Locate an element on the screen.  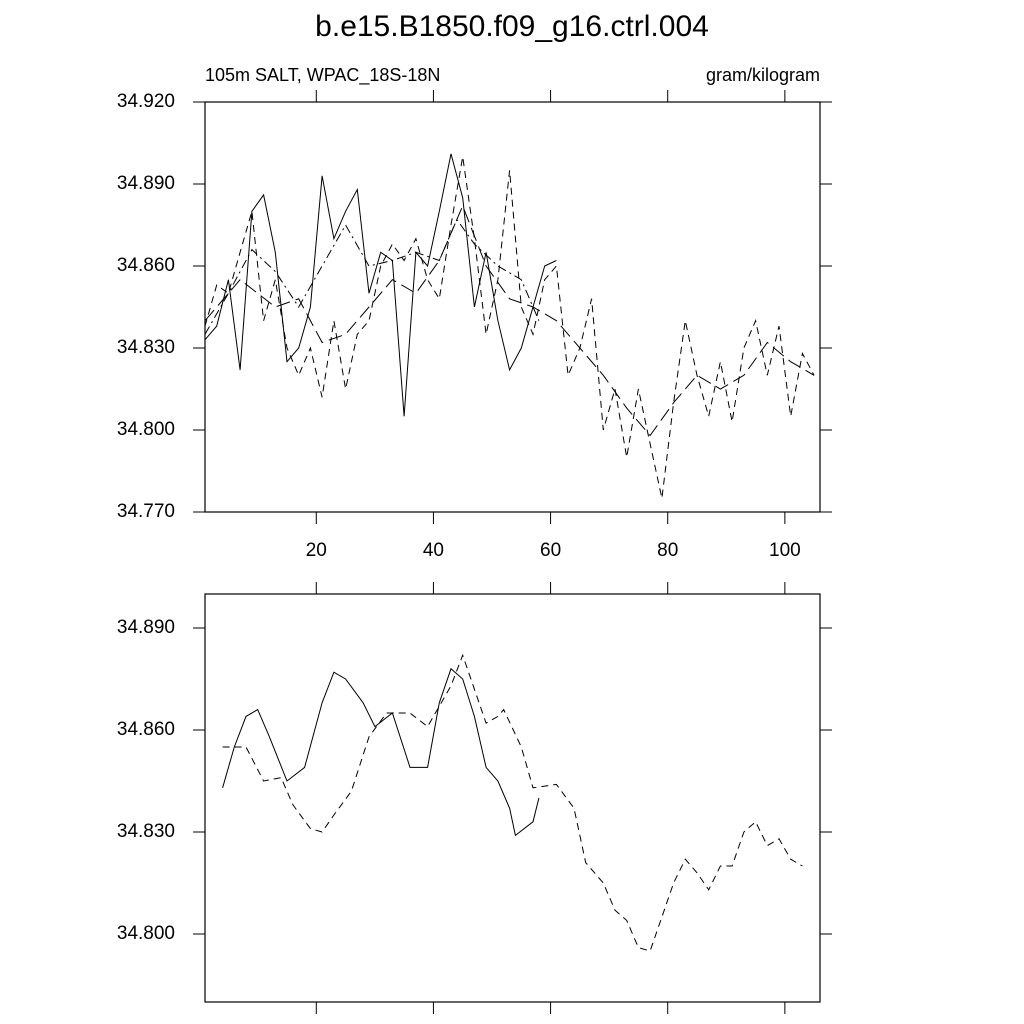
x-tick-label: 80 is located at coordinates (667, 550).